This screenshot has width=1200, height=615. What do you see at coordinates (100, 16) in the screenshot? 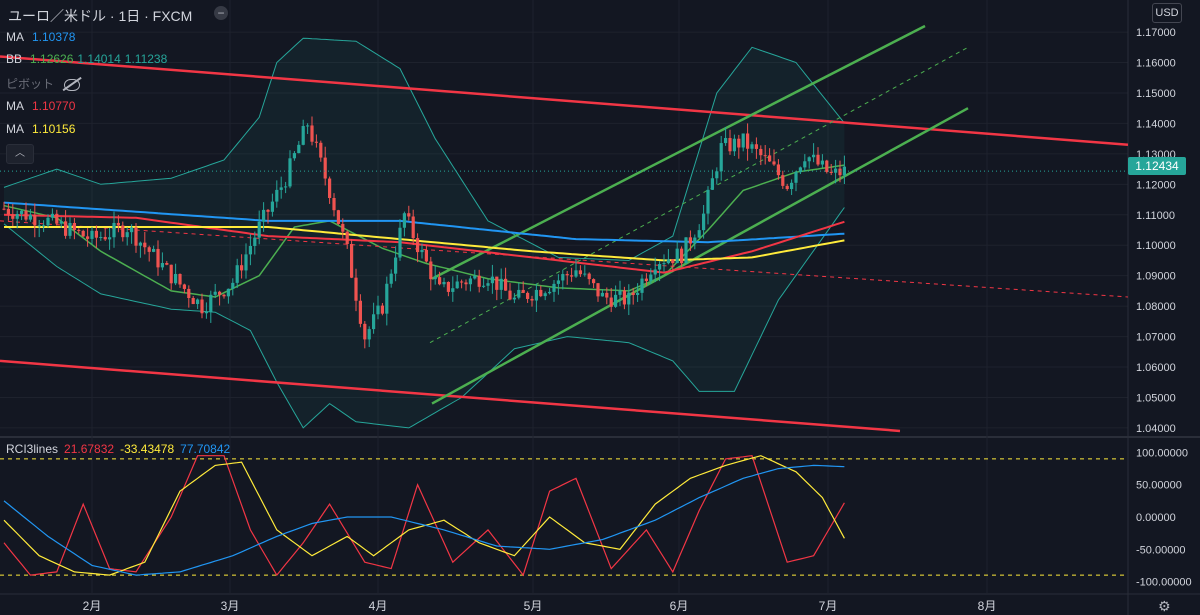
I see `symbol-title: ユーロ／米ドル · 1日 · FXCM` at bounding box center [100, 16].